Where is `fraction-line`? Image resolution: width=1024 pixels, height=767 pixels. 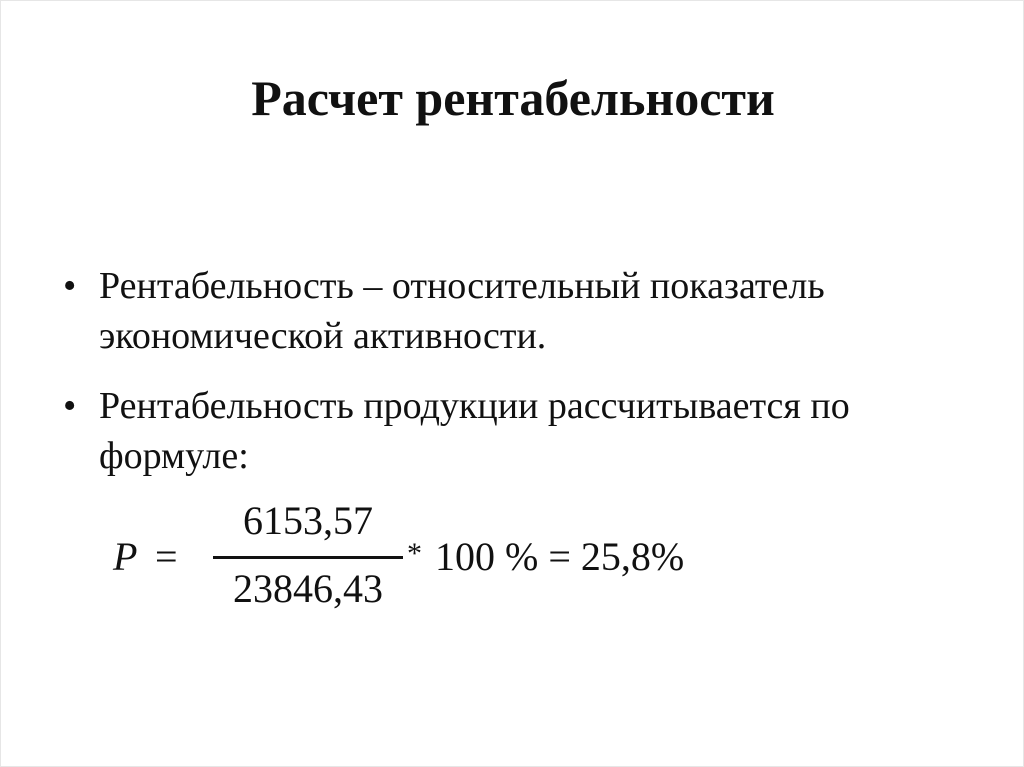
fraction-line is located at coordinates (308, 557).